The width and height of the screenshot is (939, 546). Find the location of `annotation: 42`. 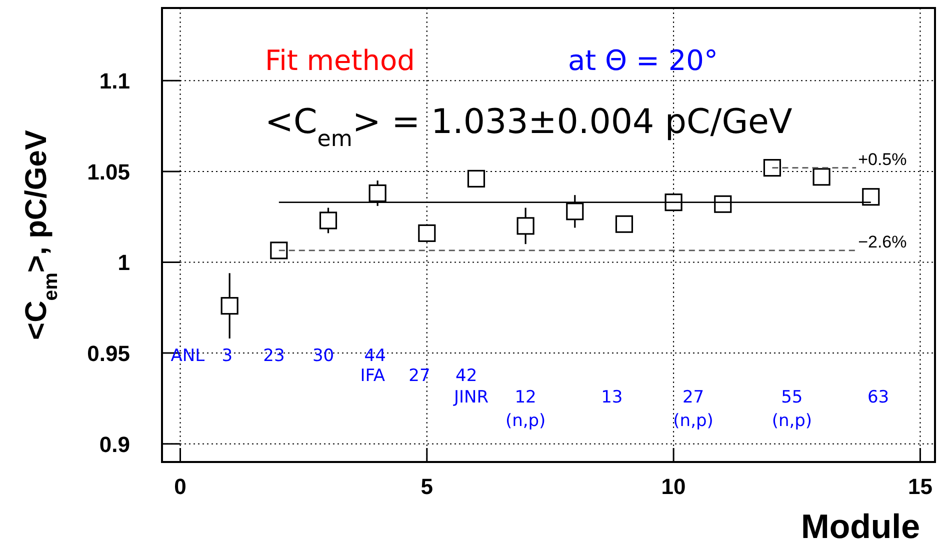

annotation: 42 is located at coordinates (467, 376).